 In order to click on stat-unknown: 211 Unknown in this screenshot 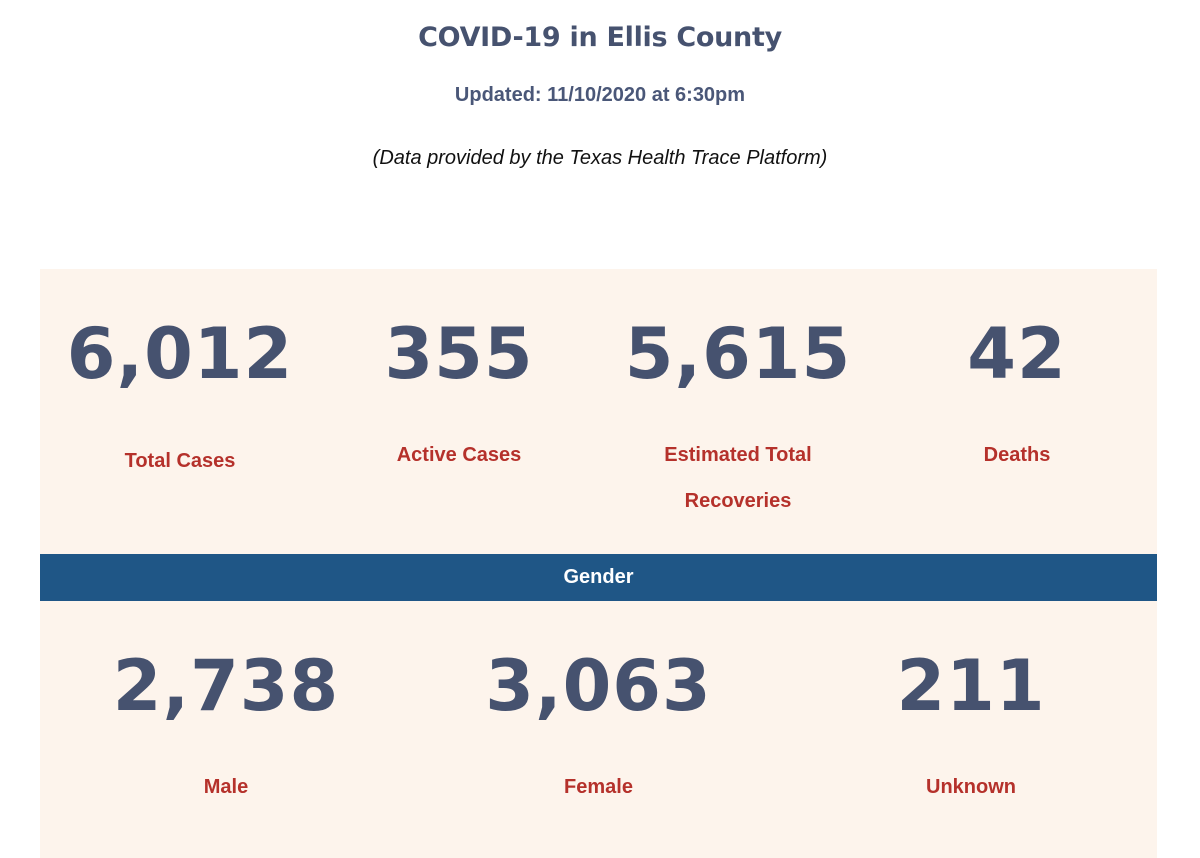, I will do `click(971, 729)`.